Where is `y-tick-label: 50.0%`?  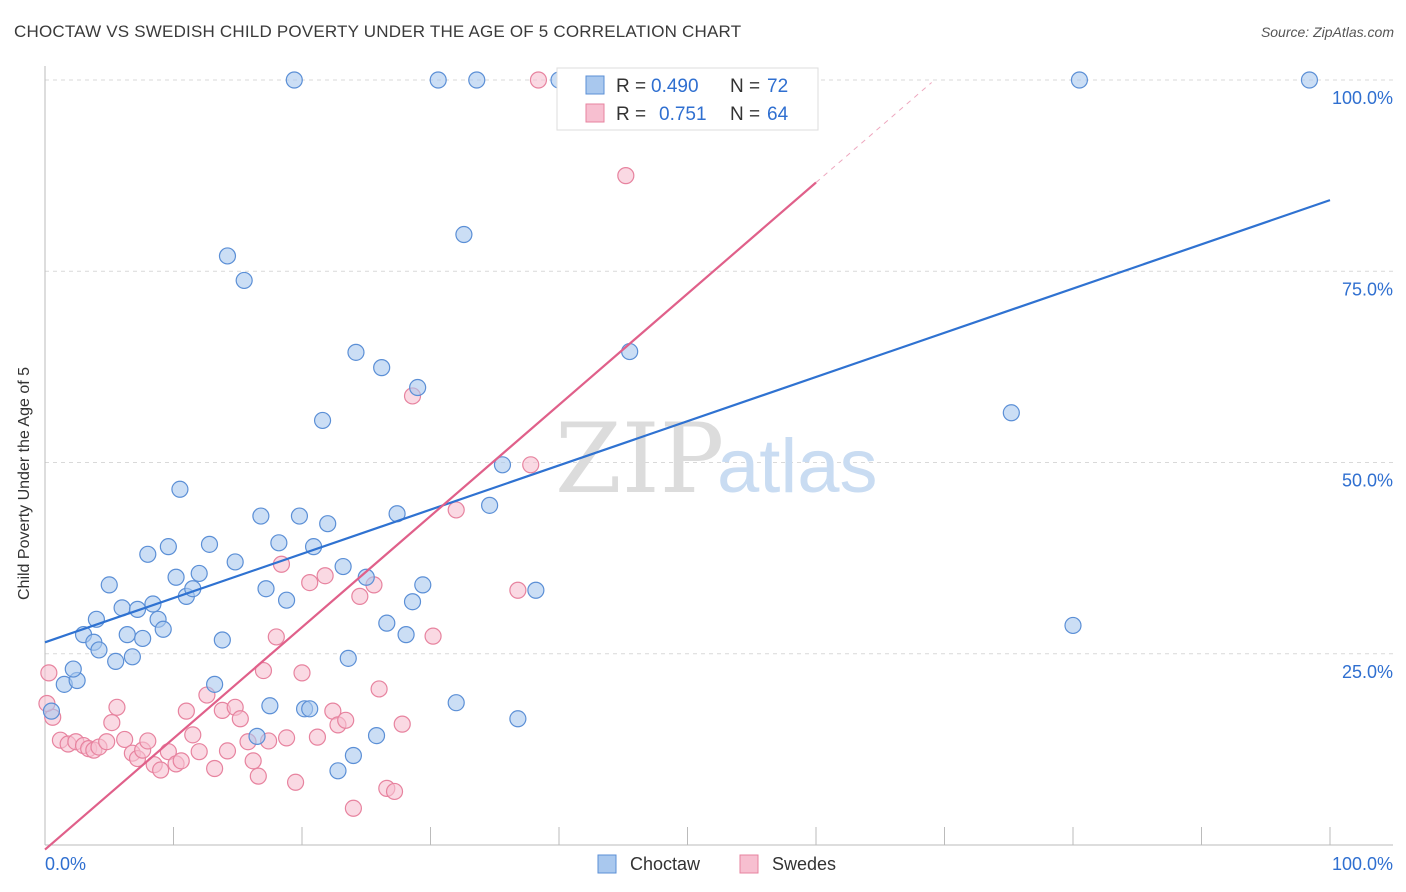
y-tick-label: 50.0% is located at coordinates (1367, 481).